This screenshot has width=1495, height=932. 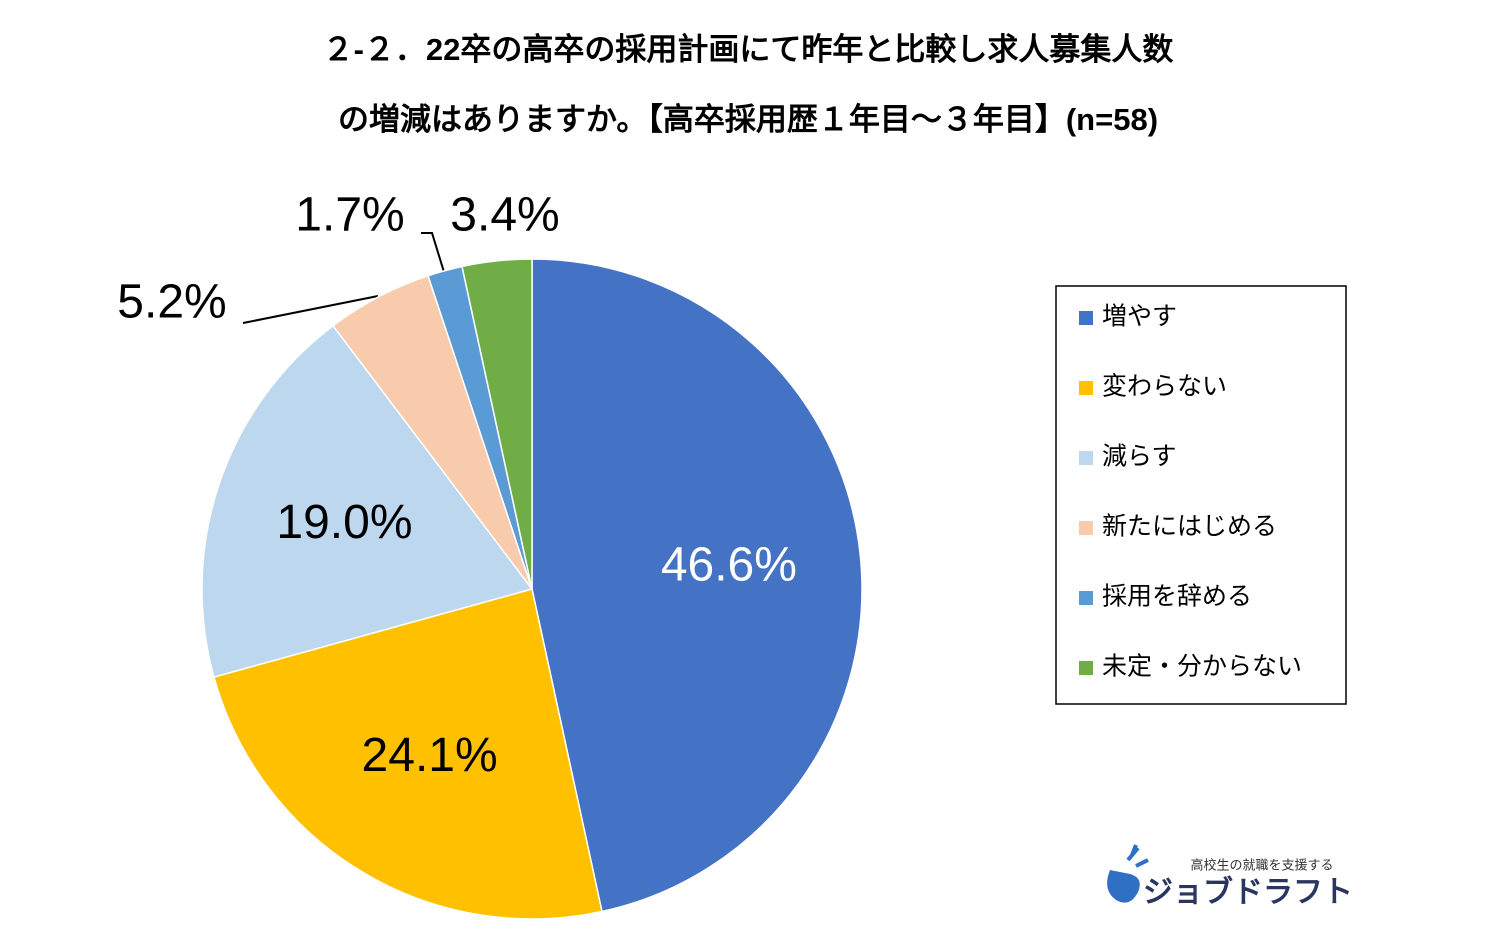 I want to click on data-label: 3.4%, so click(x=504, y=215).